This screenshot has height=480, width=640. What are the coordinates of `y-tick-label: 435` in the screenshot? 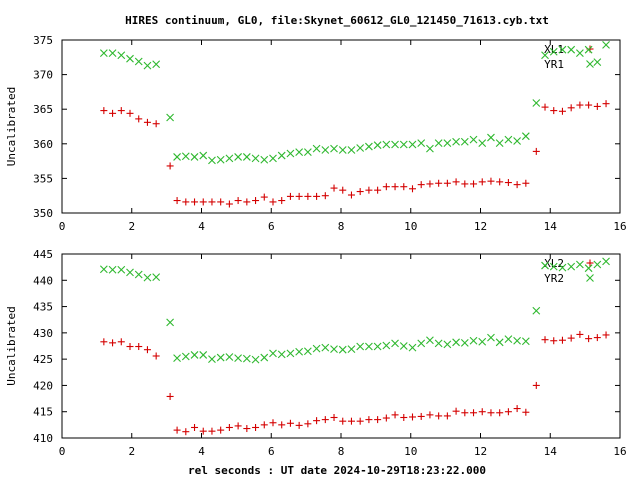 It's located at (43, 307).